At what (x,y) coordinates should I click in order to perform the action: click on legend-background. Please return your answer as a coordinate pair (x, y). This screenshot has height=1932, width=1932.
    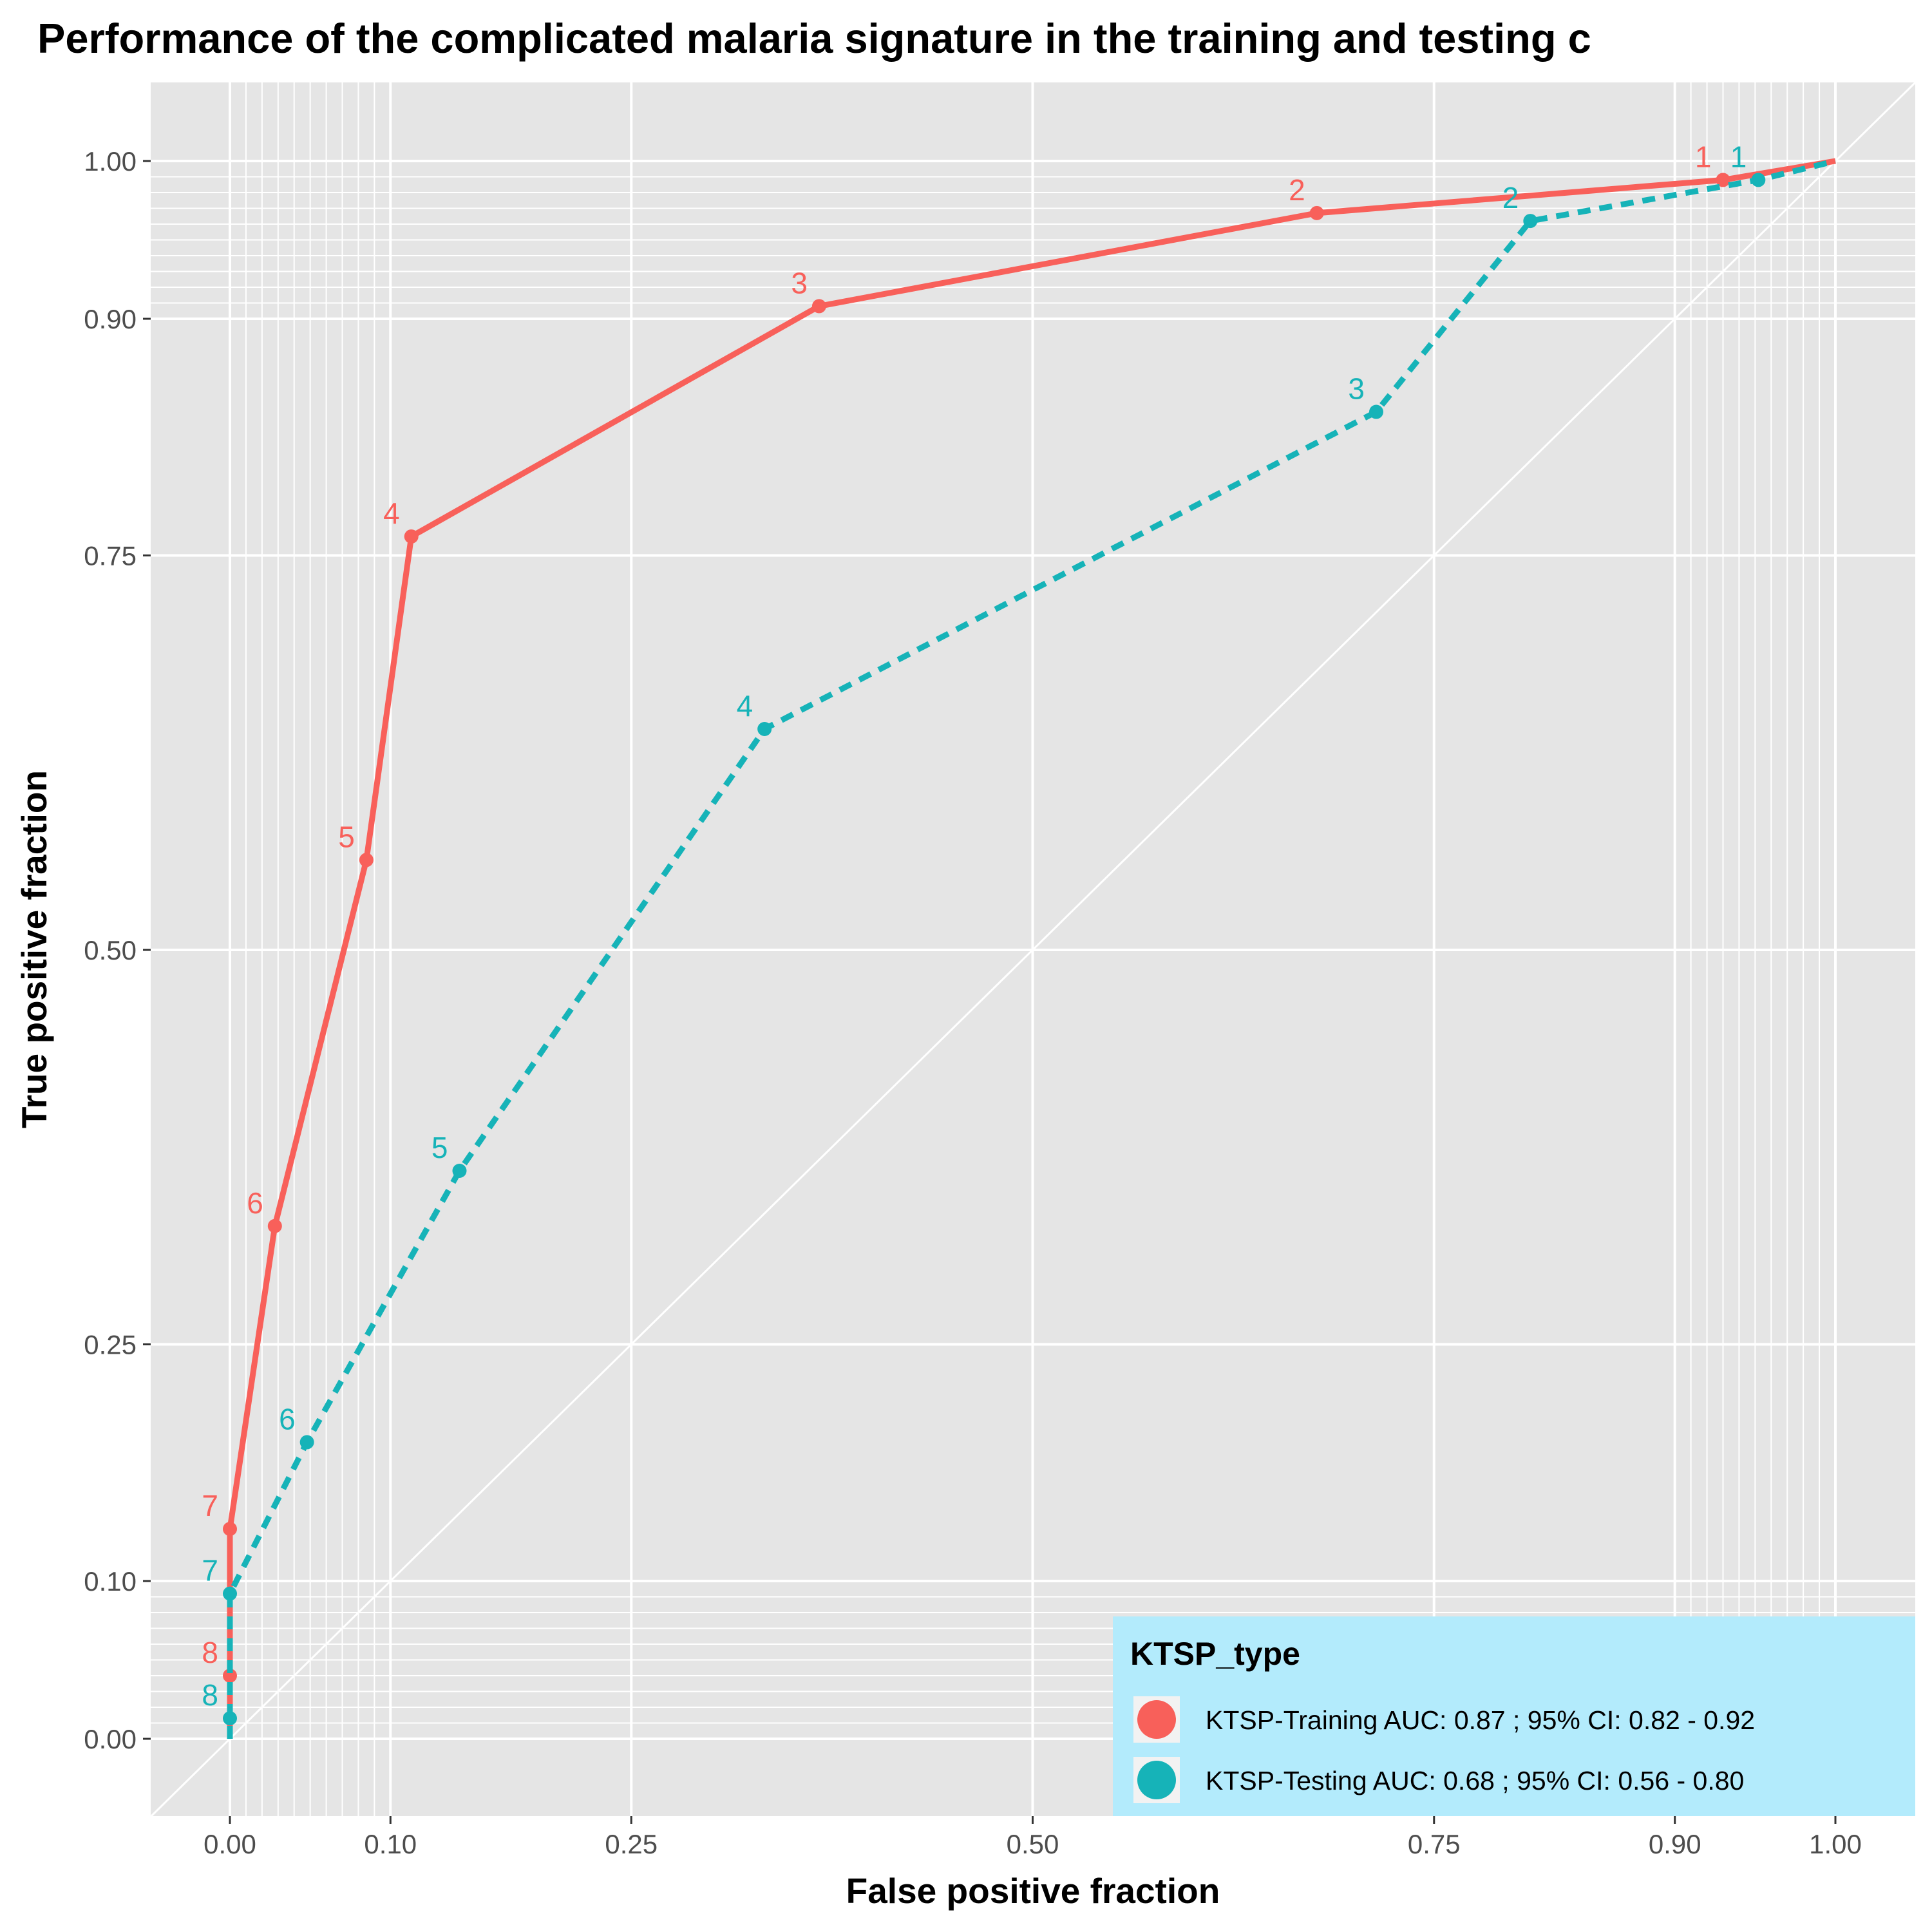
    Looking at the image, I should click on (1514, 1716).